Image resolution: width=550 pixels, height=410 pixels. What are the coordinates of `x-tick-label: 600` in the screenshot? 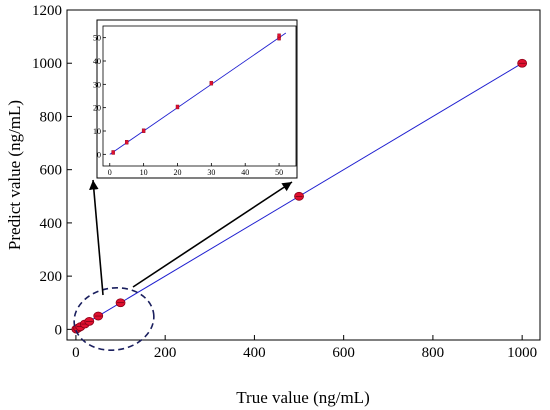 It's located at (343, 353).